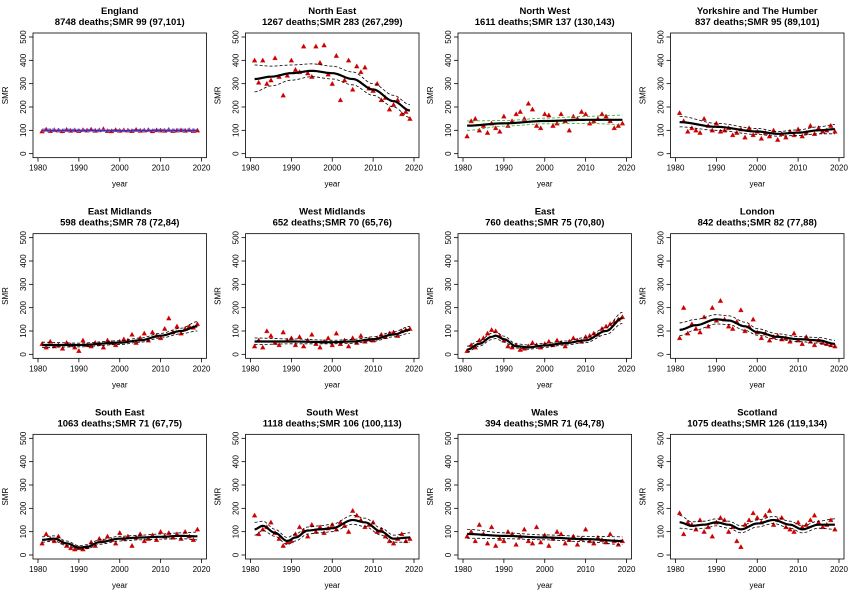 The image size is (850, 602). I want to click on panel-title: South East, so click(120, 412).